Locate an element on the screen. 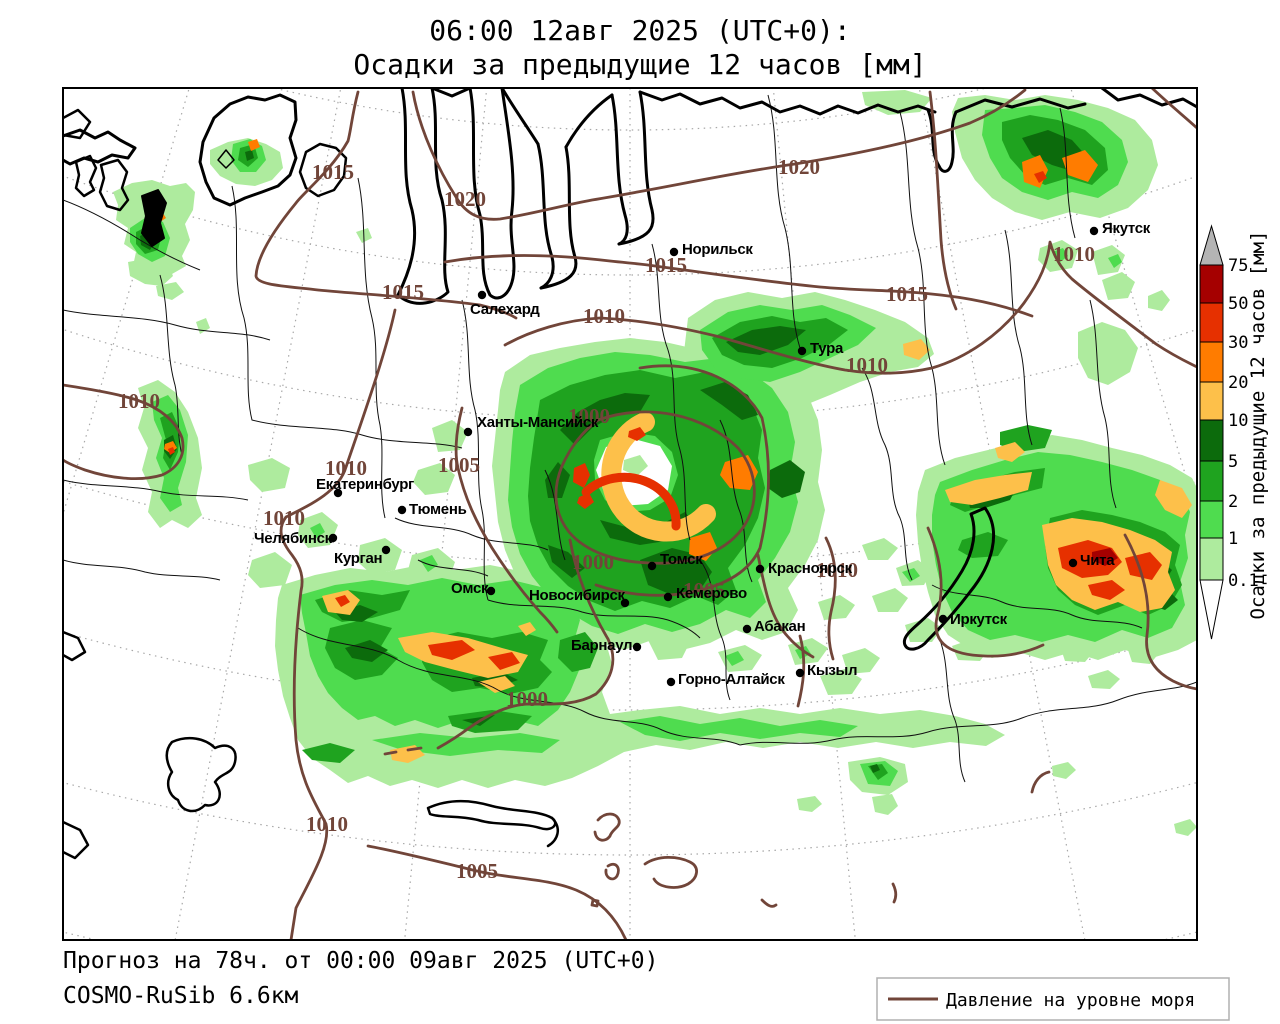 The image size is (1280, 1024). city-label: Салехард is located at coordinates (505, 309).